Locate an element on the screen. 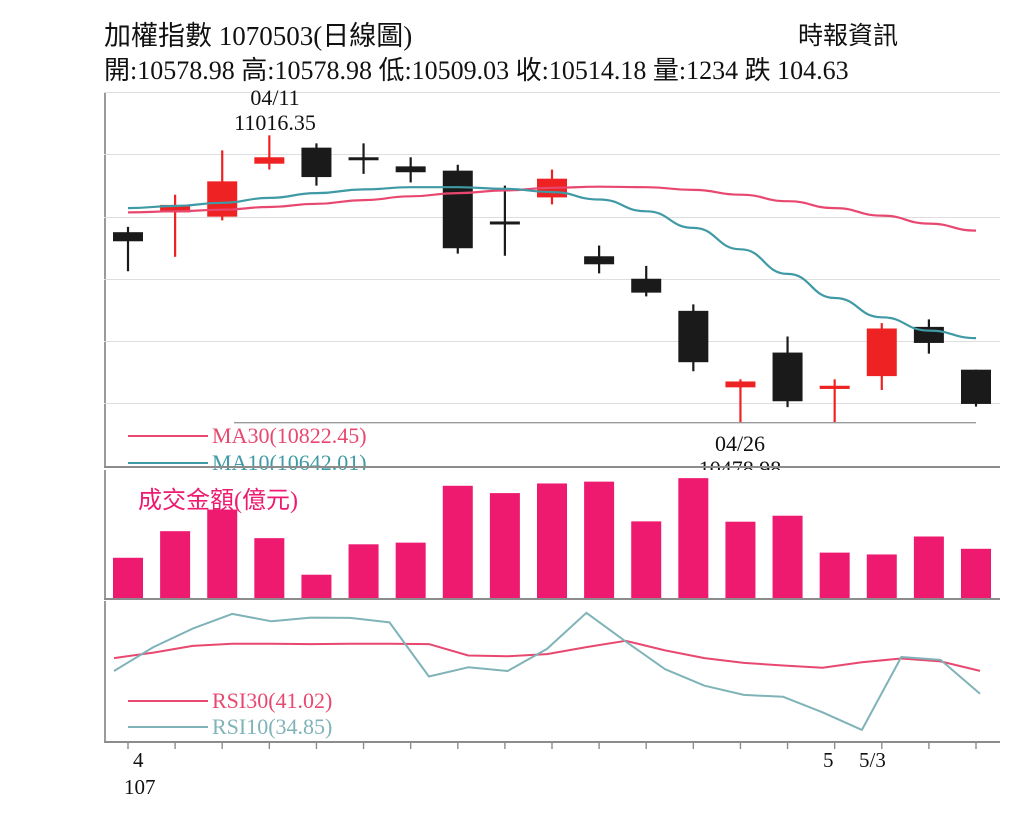 This screenshot has height=820, width=1024. legend-rsi10: RSI10(34.85) is located at coordinates (230, 727).